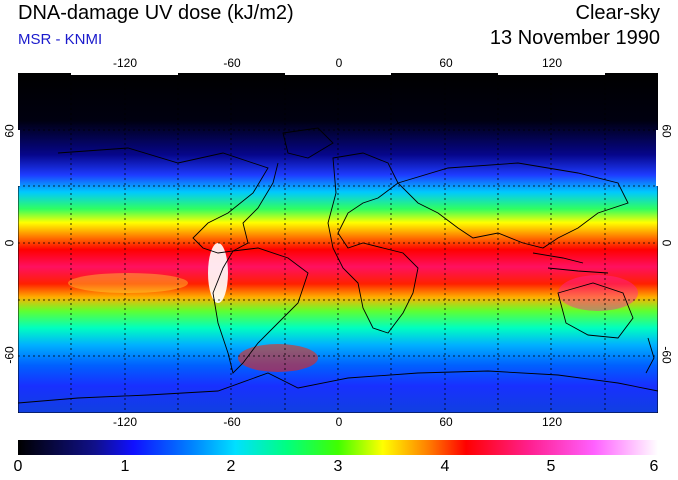 The width and height of the screenshot is (678, 480). What do you see at coordinates (128, 283) in the screenshot?
I see `pacific-cloud-patch` at bounding box center [128, 283].